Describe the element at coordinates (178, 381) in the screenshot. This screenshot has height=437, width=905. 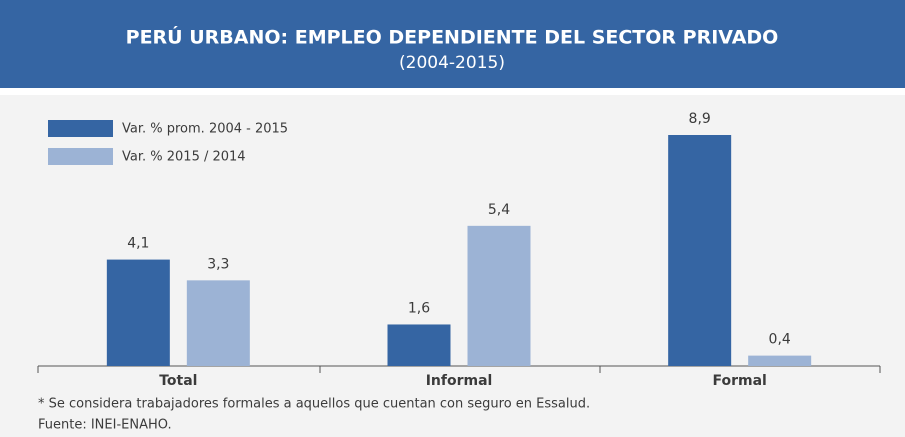
I see `x-tick-label: Total` at that location.